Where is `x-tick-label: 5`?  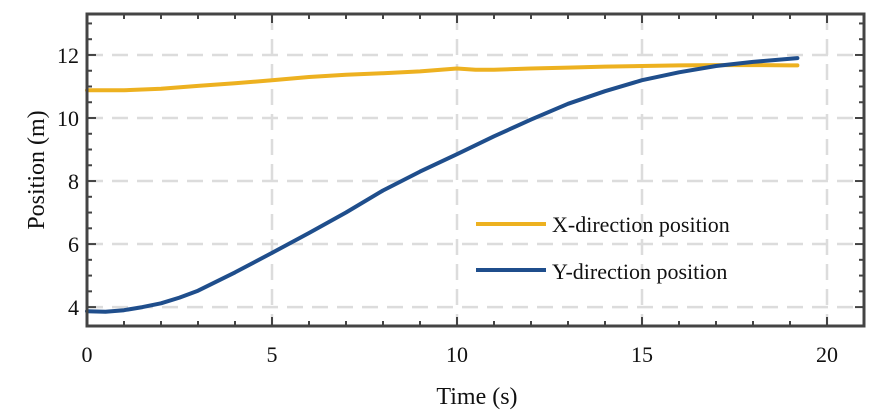
x-tick-label: 5 is located at coordinates (272, 354).